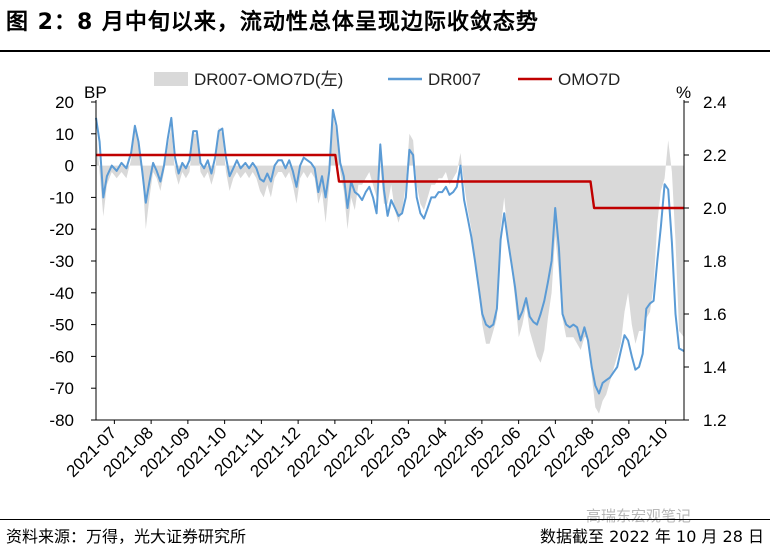  What do you see at coordinates (390, 181) in the screenshot?
I see `series-line-omo7d` at bounding box center [390, 181].